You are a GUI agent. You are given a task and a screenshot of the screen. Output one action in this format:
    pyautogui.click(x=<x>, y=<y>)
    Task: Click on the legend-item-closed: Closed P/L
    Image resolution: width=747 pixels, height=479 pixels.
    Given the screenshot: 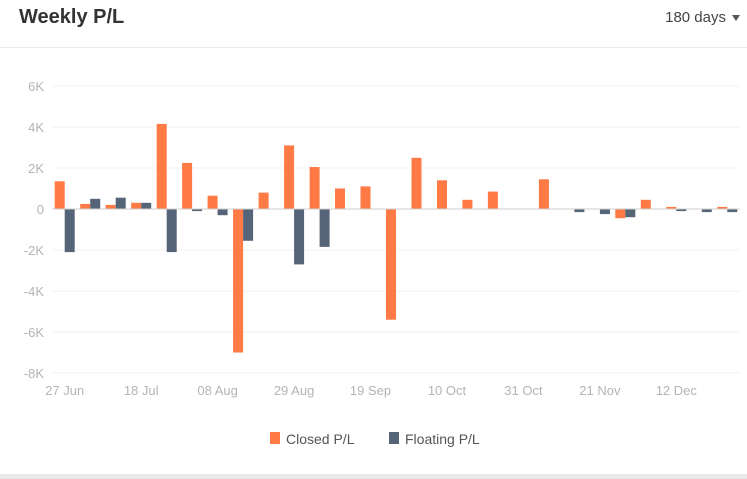 What is the action you would take?
    pyautogui.click(x=312, y=439)
    